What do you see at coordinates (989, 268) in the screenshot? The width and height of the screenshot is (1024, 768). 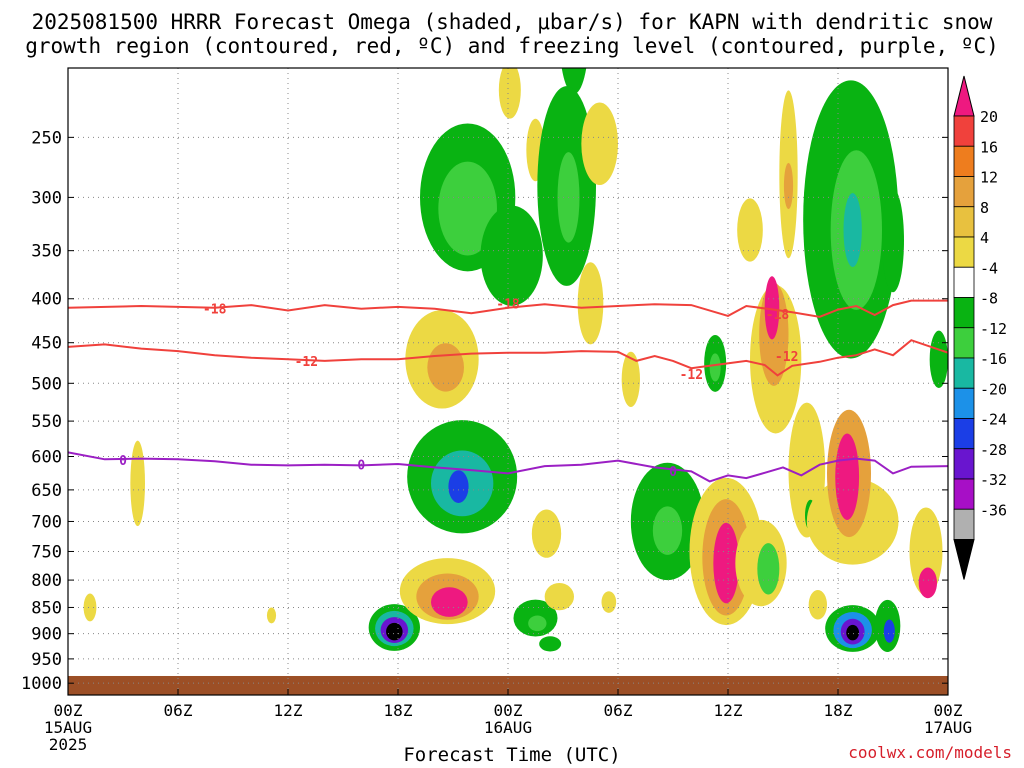 I see `colorbar-label-5: -4` at bounding box center [989, 268].